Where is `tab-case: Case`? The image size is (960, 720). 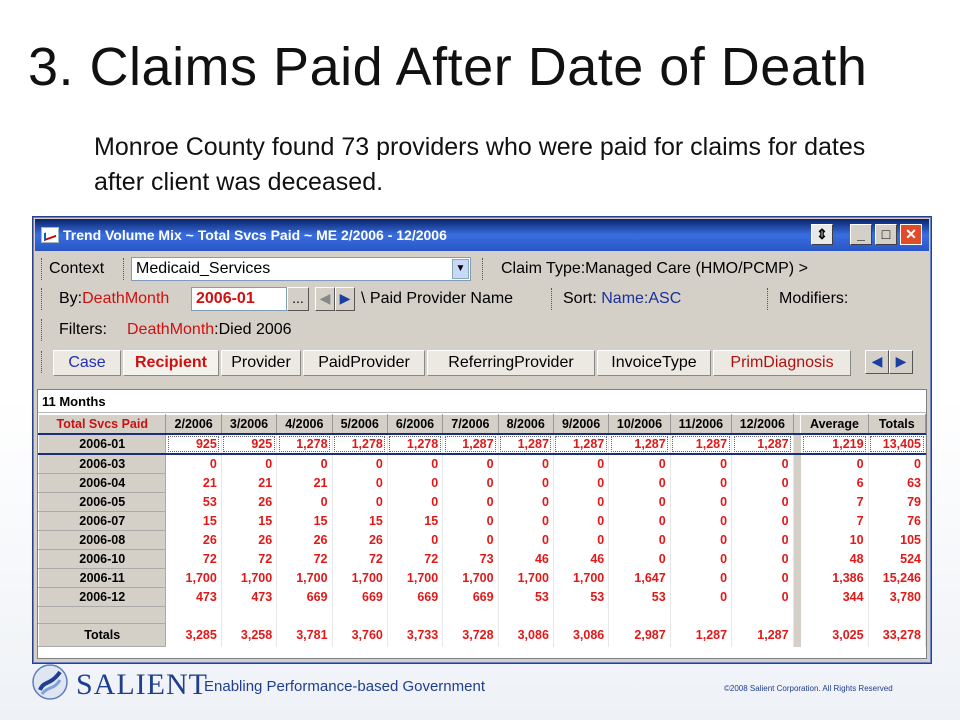 tab-case: Case is located at coordinates (87, 363).